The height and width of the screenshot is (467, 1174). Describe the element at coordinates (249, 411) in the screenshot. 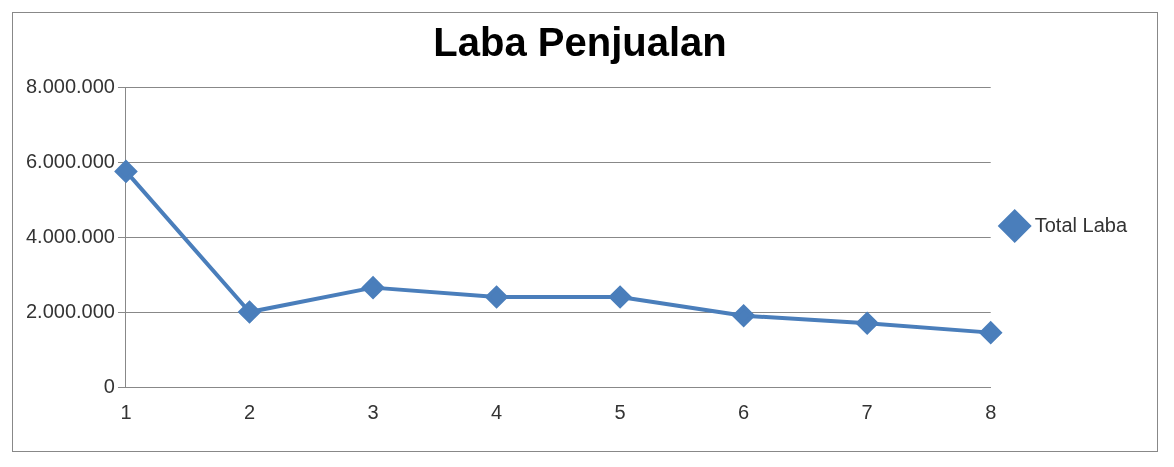

I see `x-tick-label: 2` at that location.